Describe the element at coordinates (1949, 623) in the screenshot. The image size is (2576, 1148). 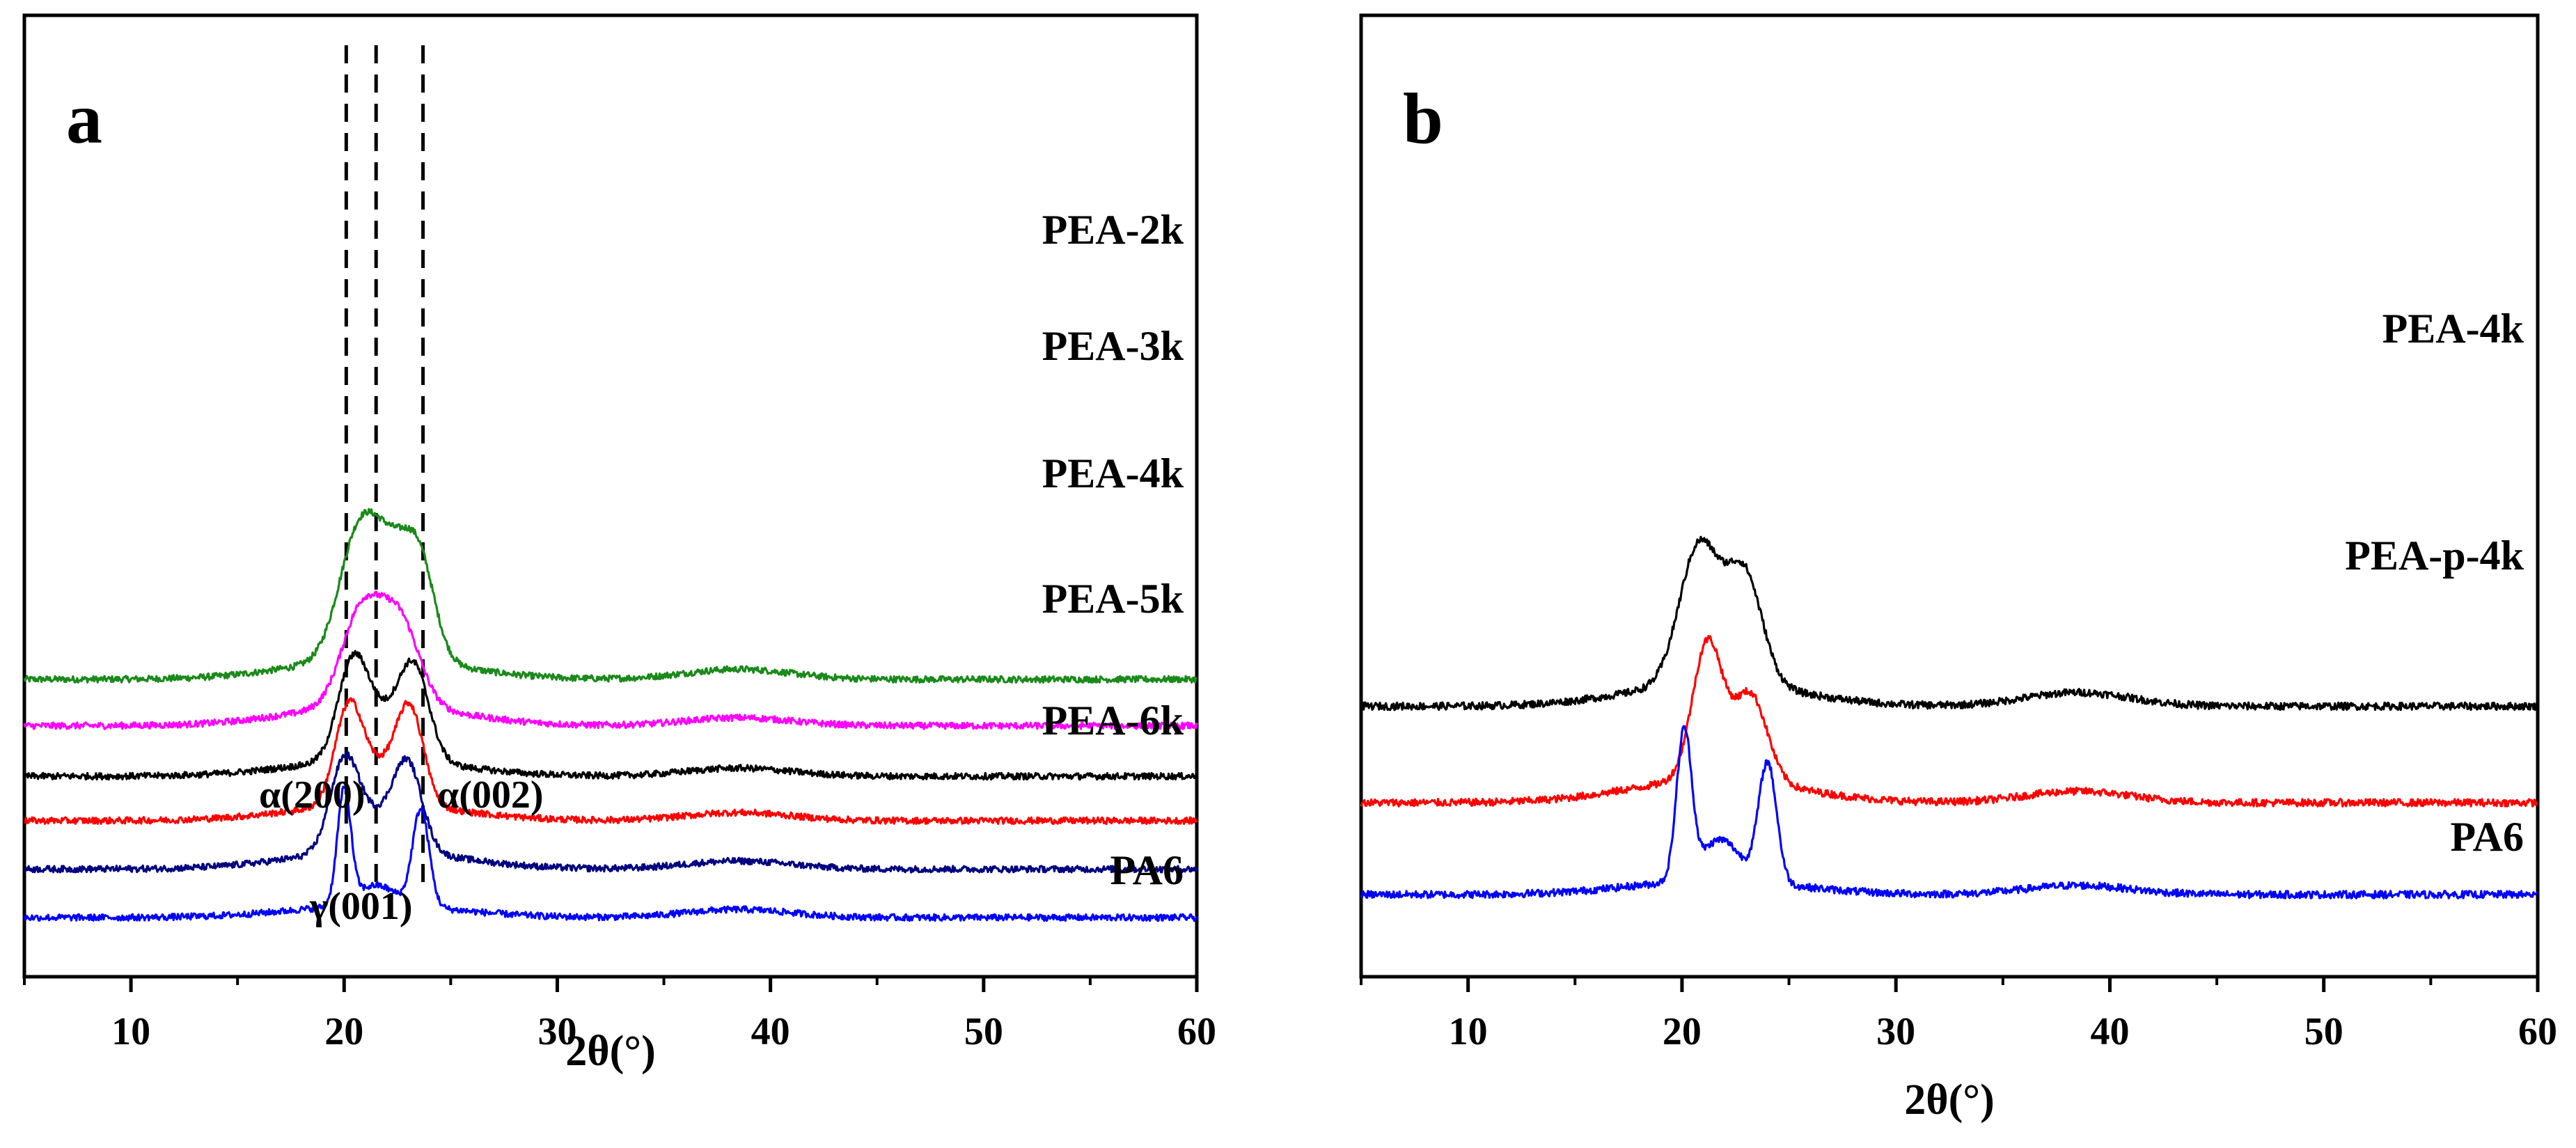
I see `b-series-line-pea-4k` at that location.